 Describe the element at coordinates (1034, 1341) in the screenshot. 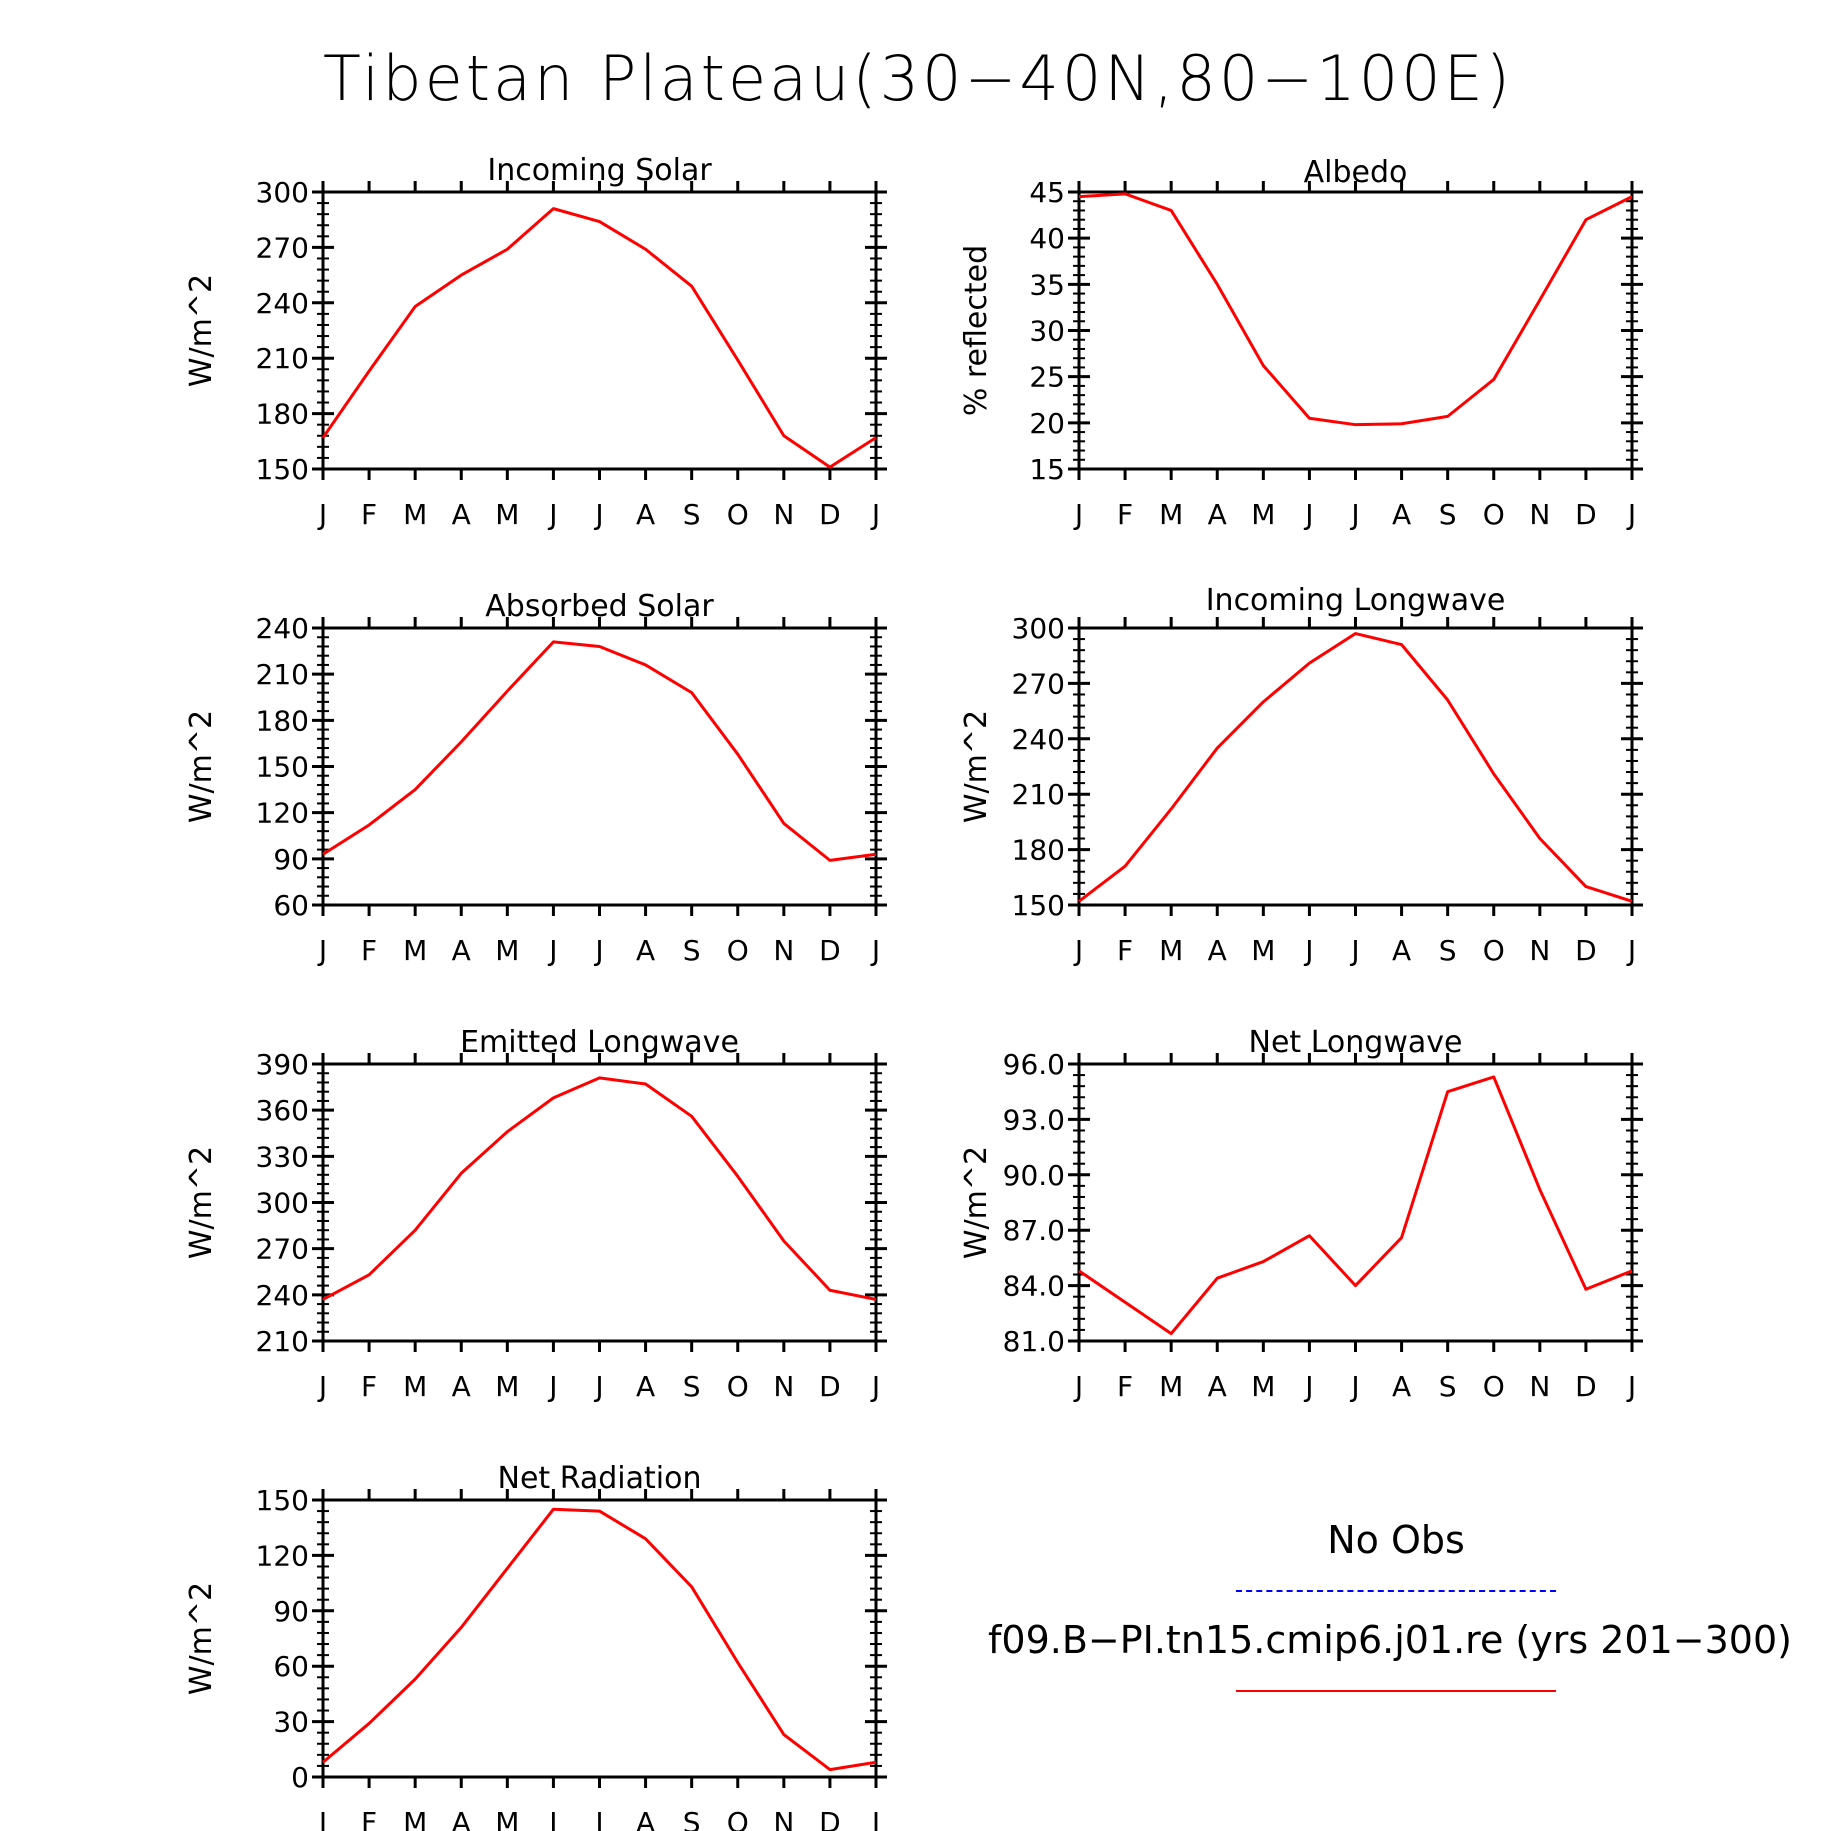

I see `y-tick-label: 81.0` at that location.